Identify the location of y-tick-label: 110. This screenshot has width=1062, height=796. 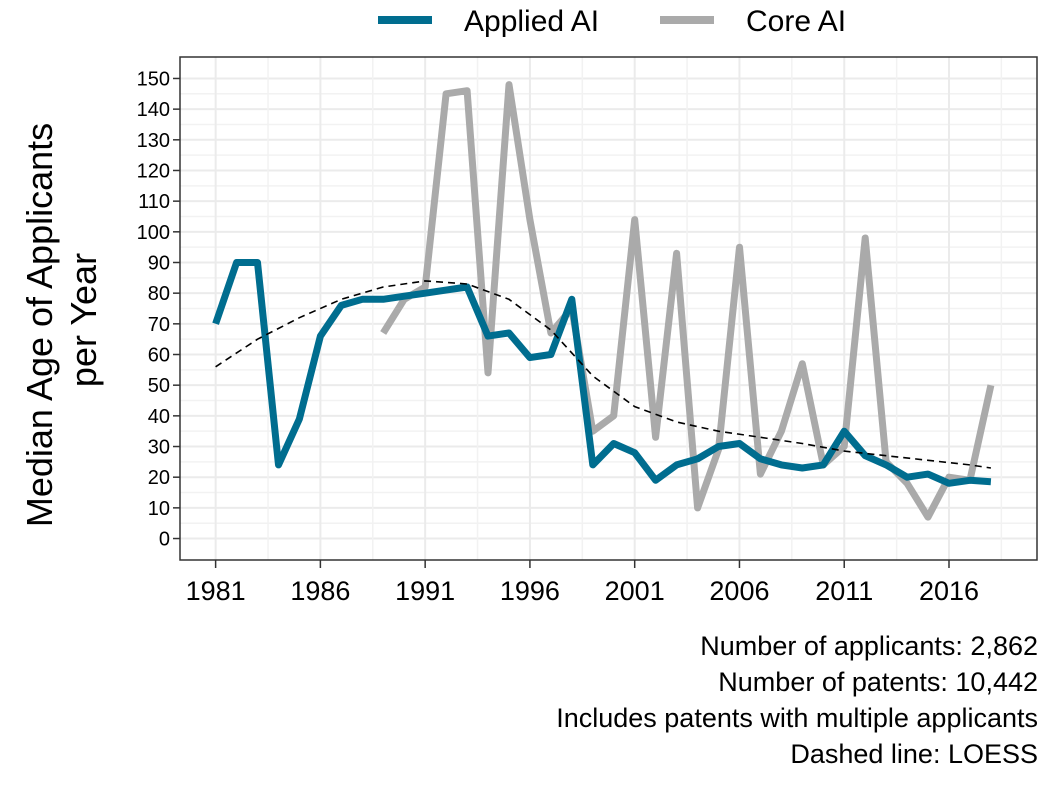
(154, 202).